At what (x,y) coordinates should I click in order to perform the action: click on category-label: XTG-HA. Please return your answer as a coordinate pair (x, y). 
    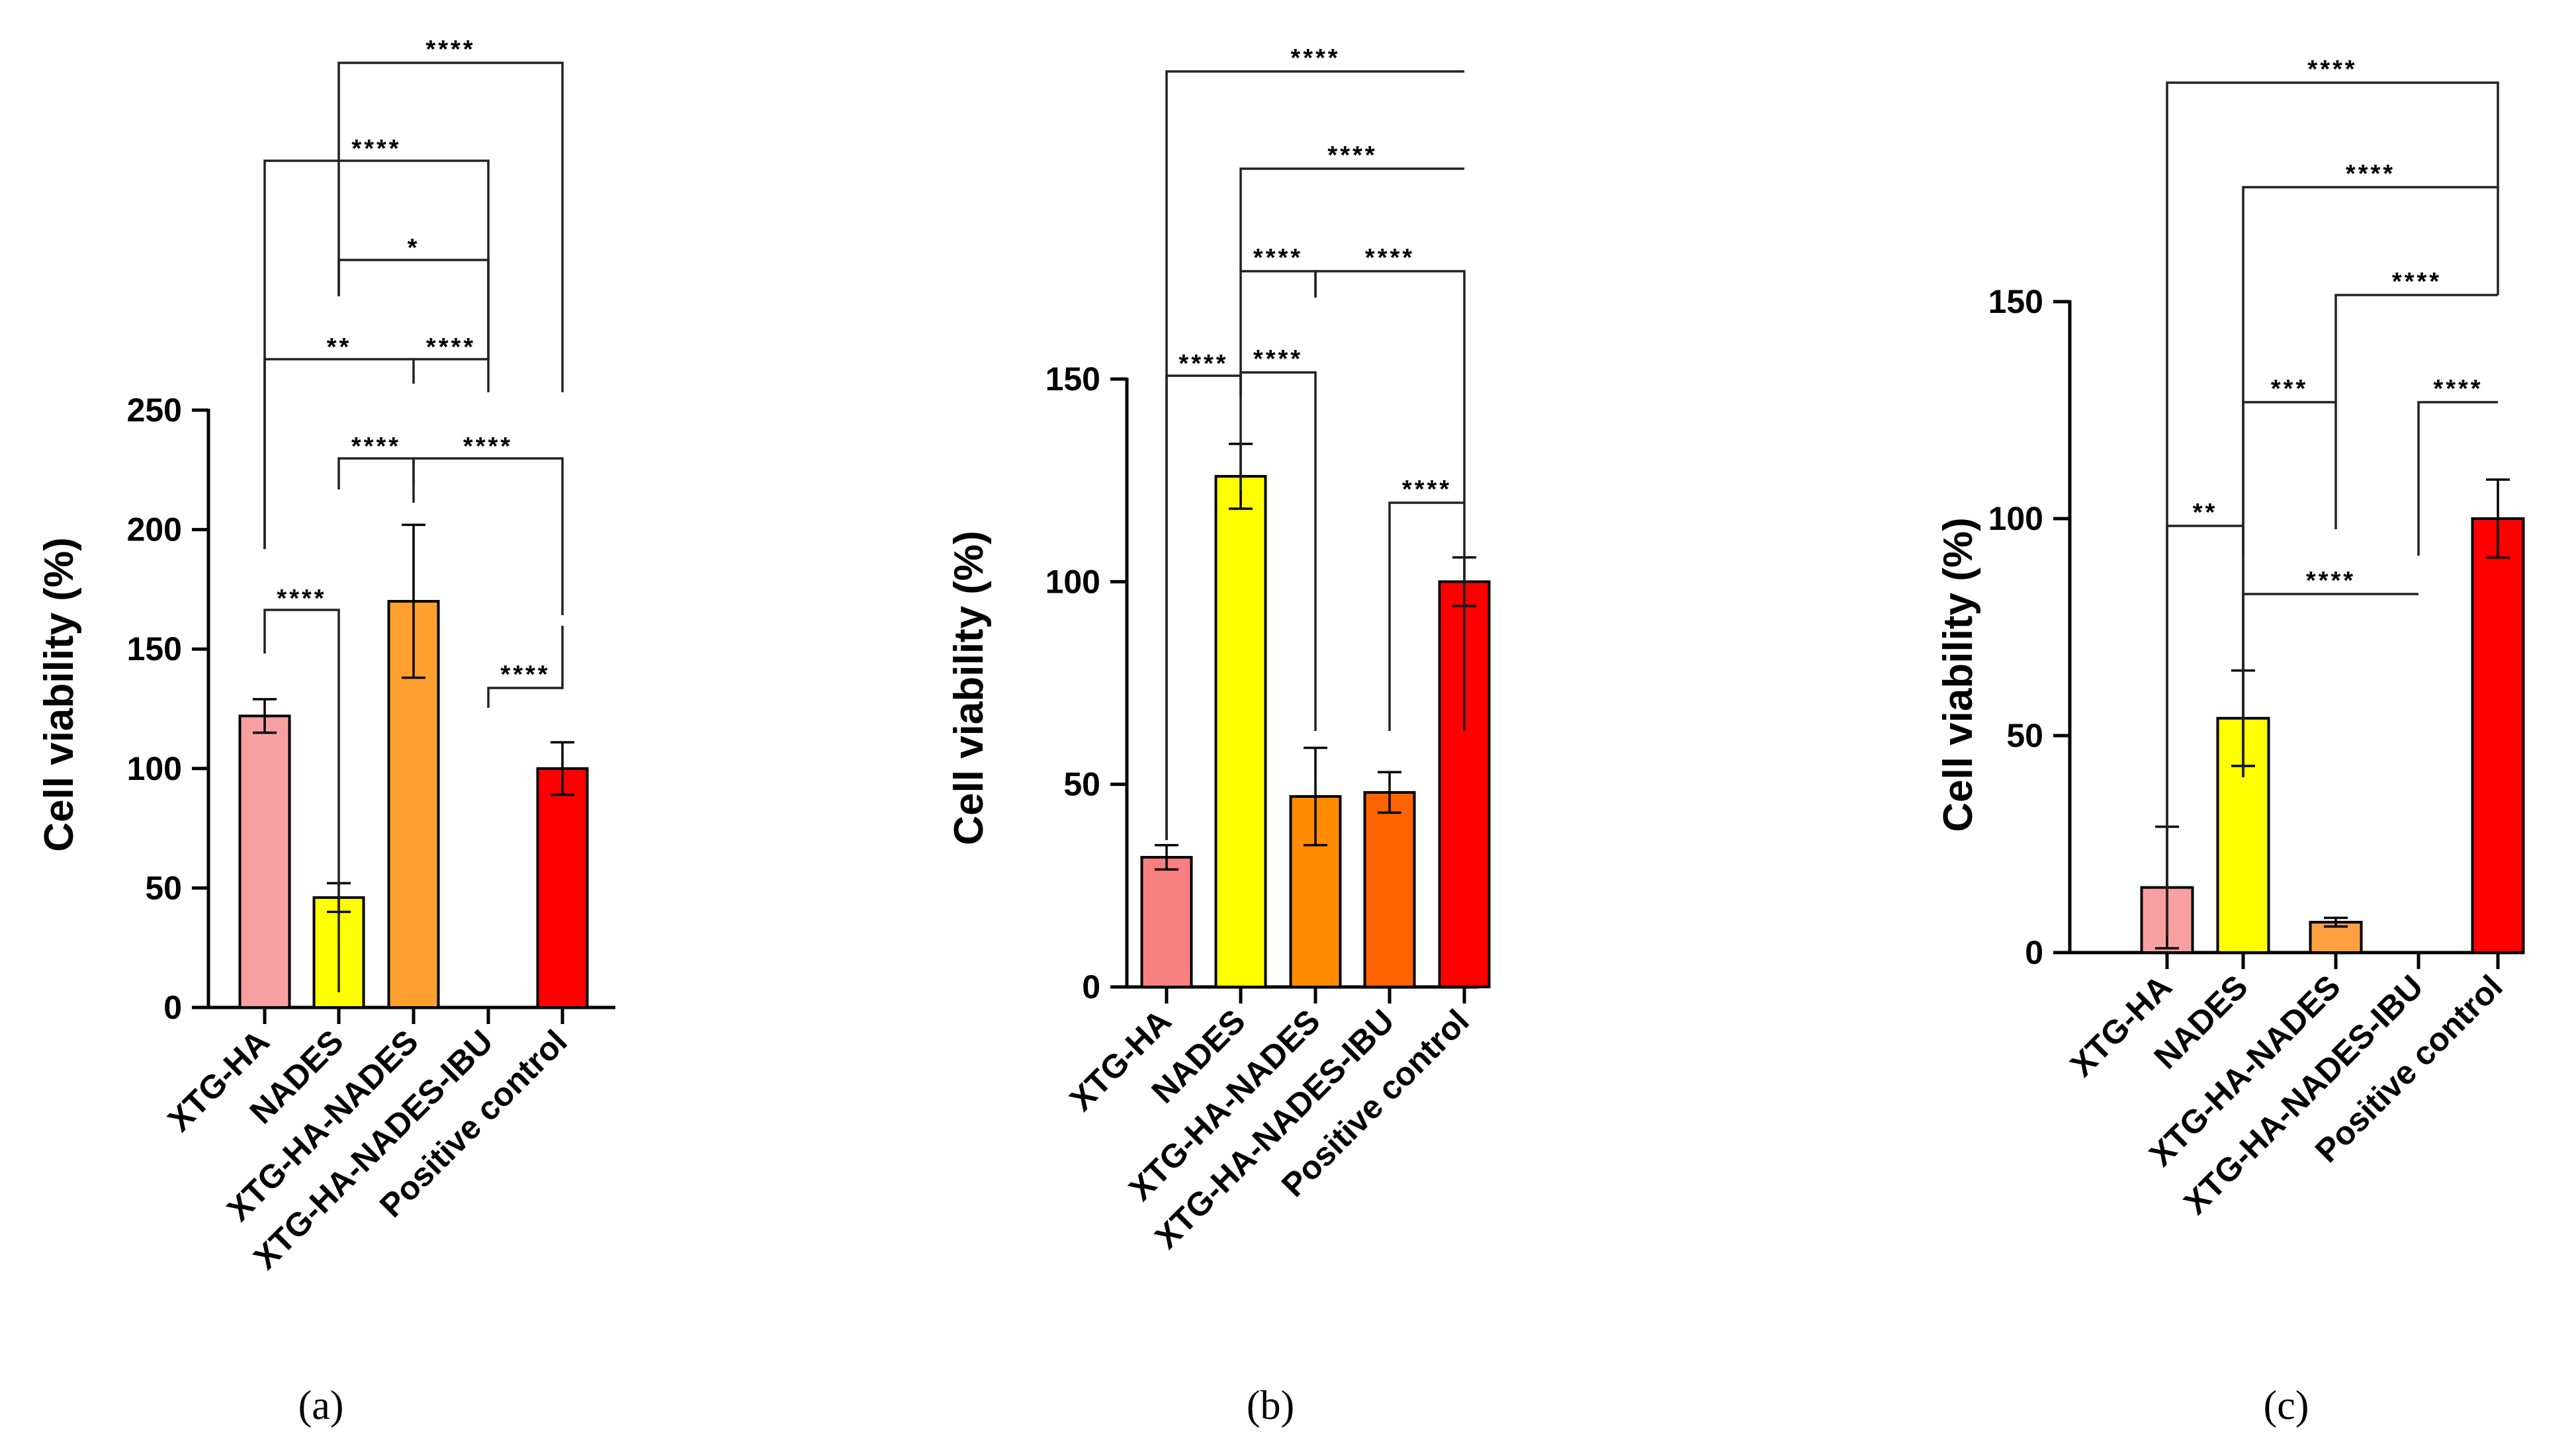
    Looking at the image, I should click on (2121, 1026).